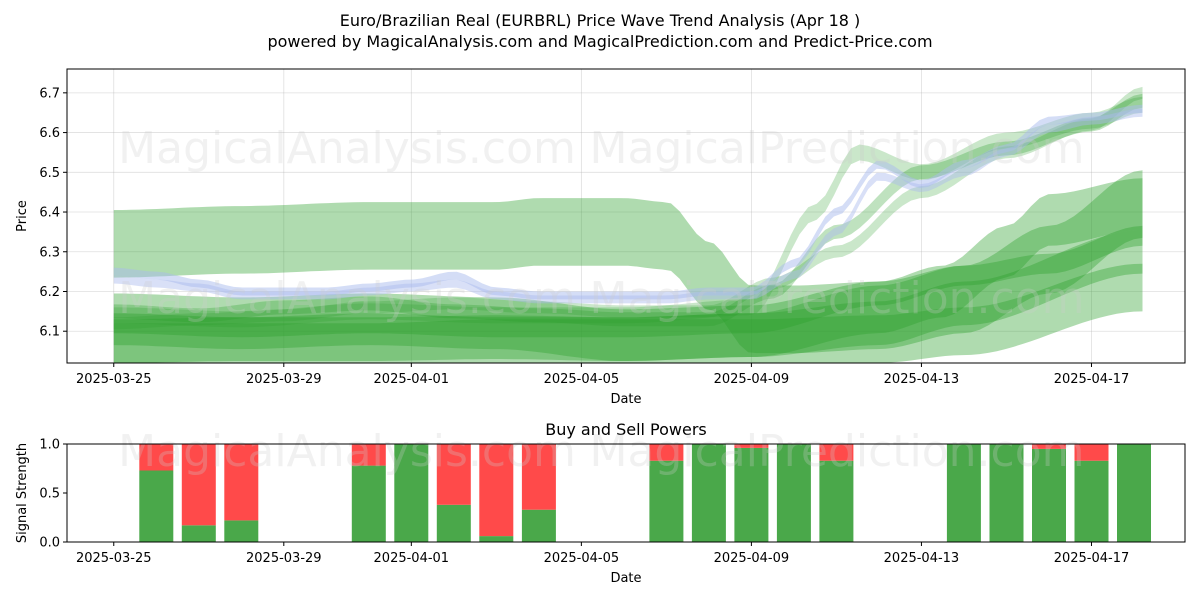 This screenshot has height=600, width=1200. I want to click on signal-bars, so click(645, 493).